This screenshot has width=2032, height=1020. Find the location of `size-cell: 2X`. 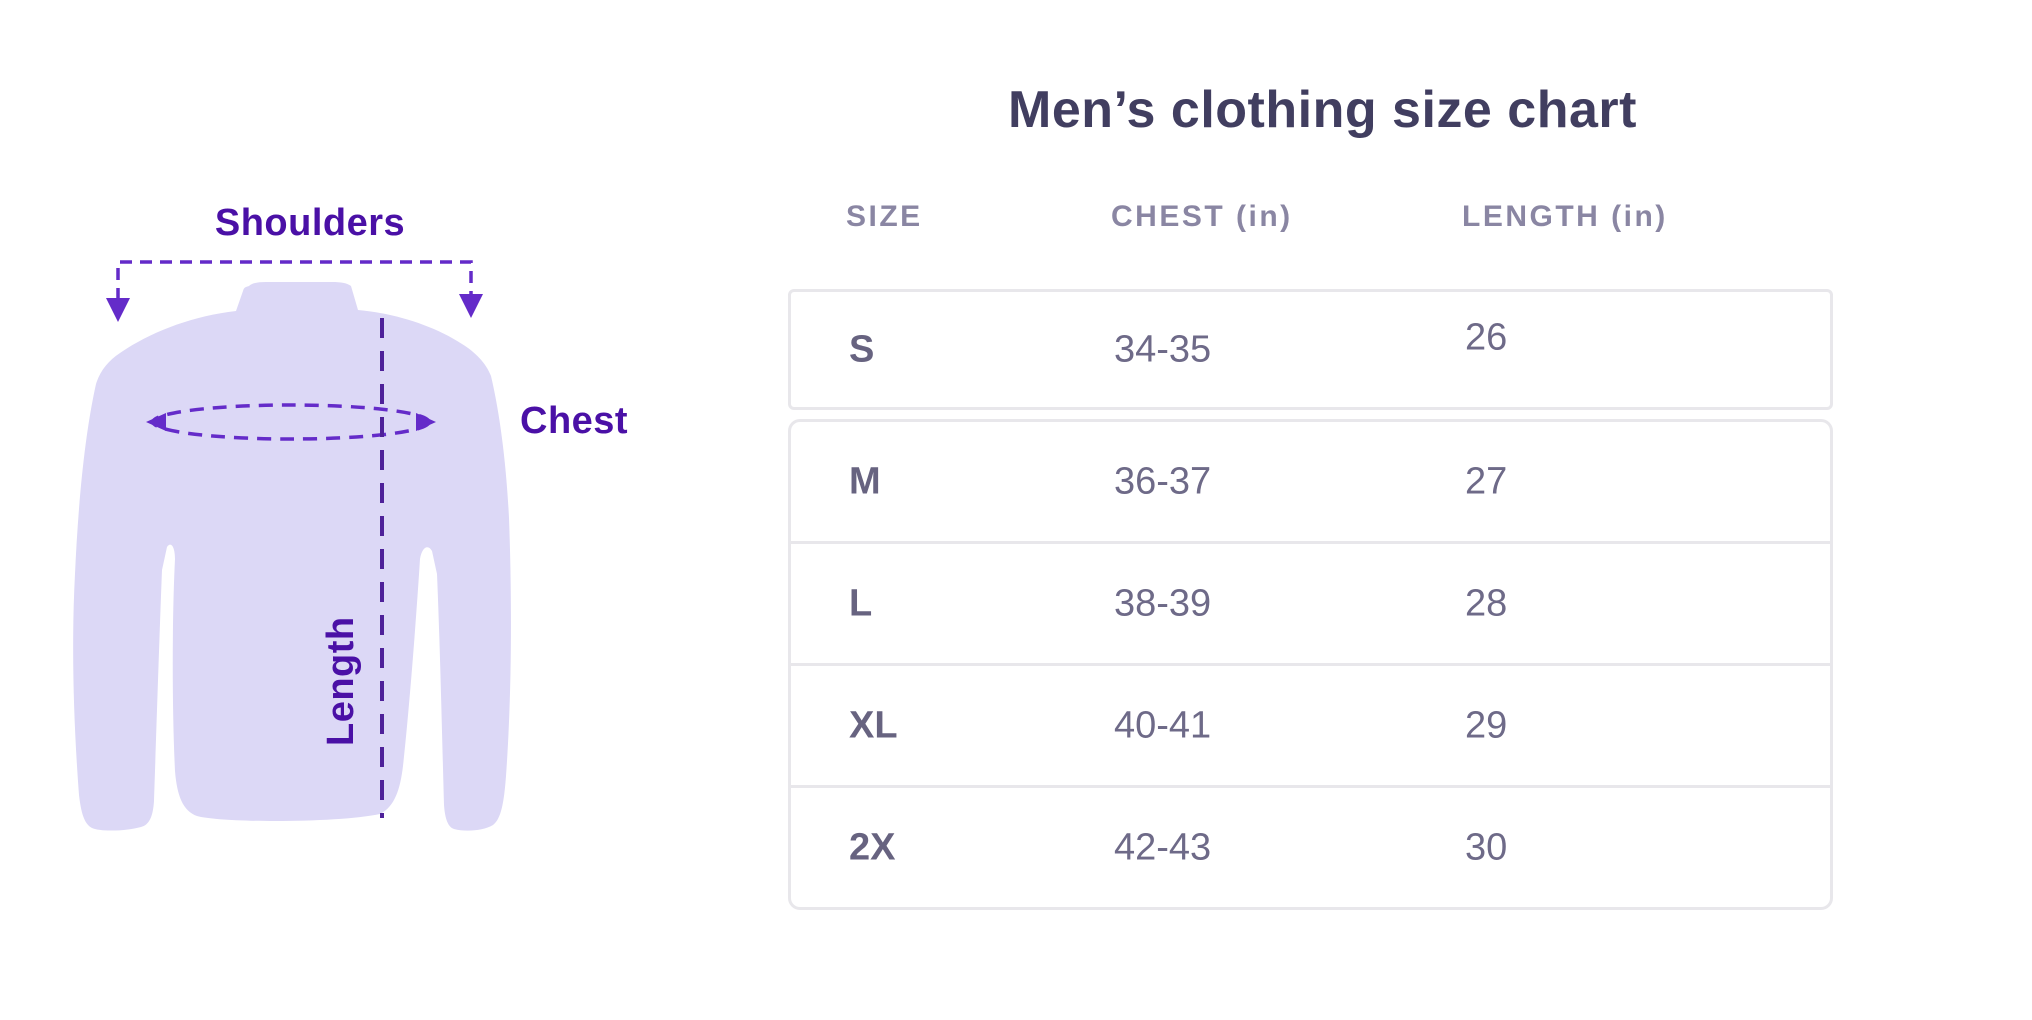

size-cell: 2X is located at coordinates (872, 847).